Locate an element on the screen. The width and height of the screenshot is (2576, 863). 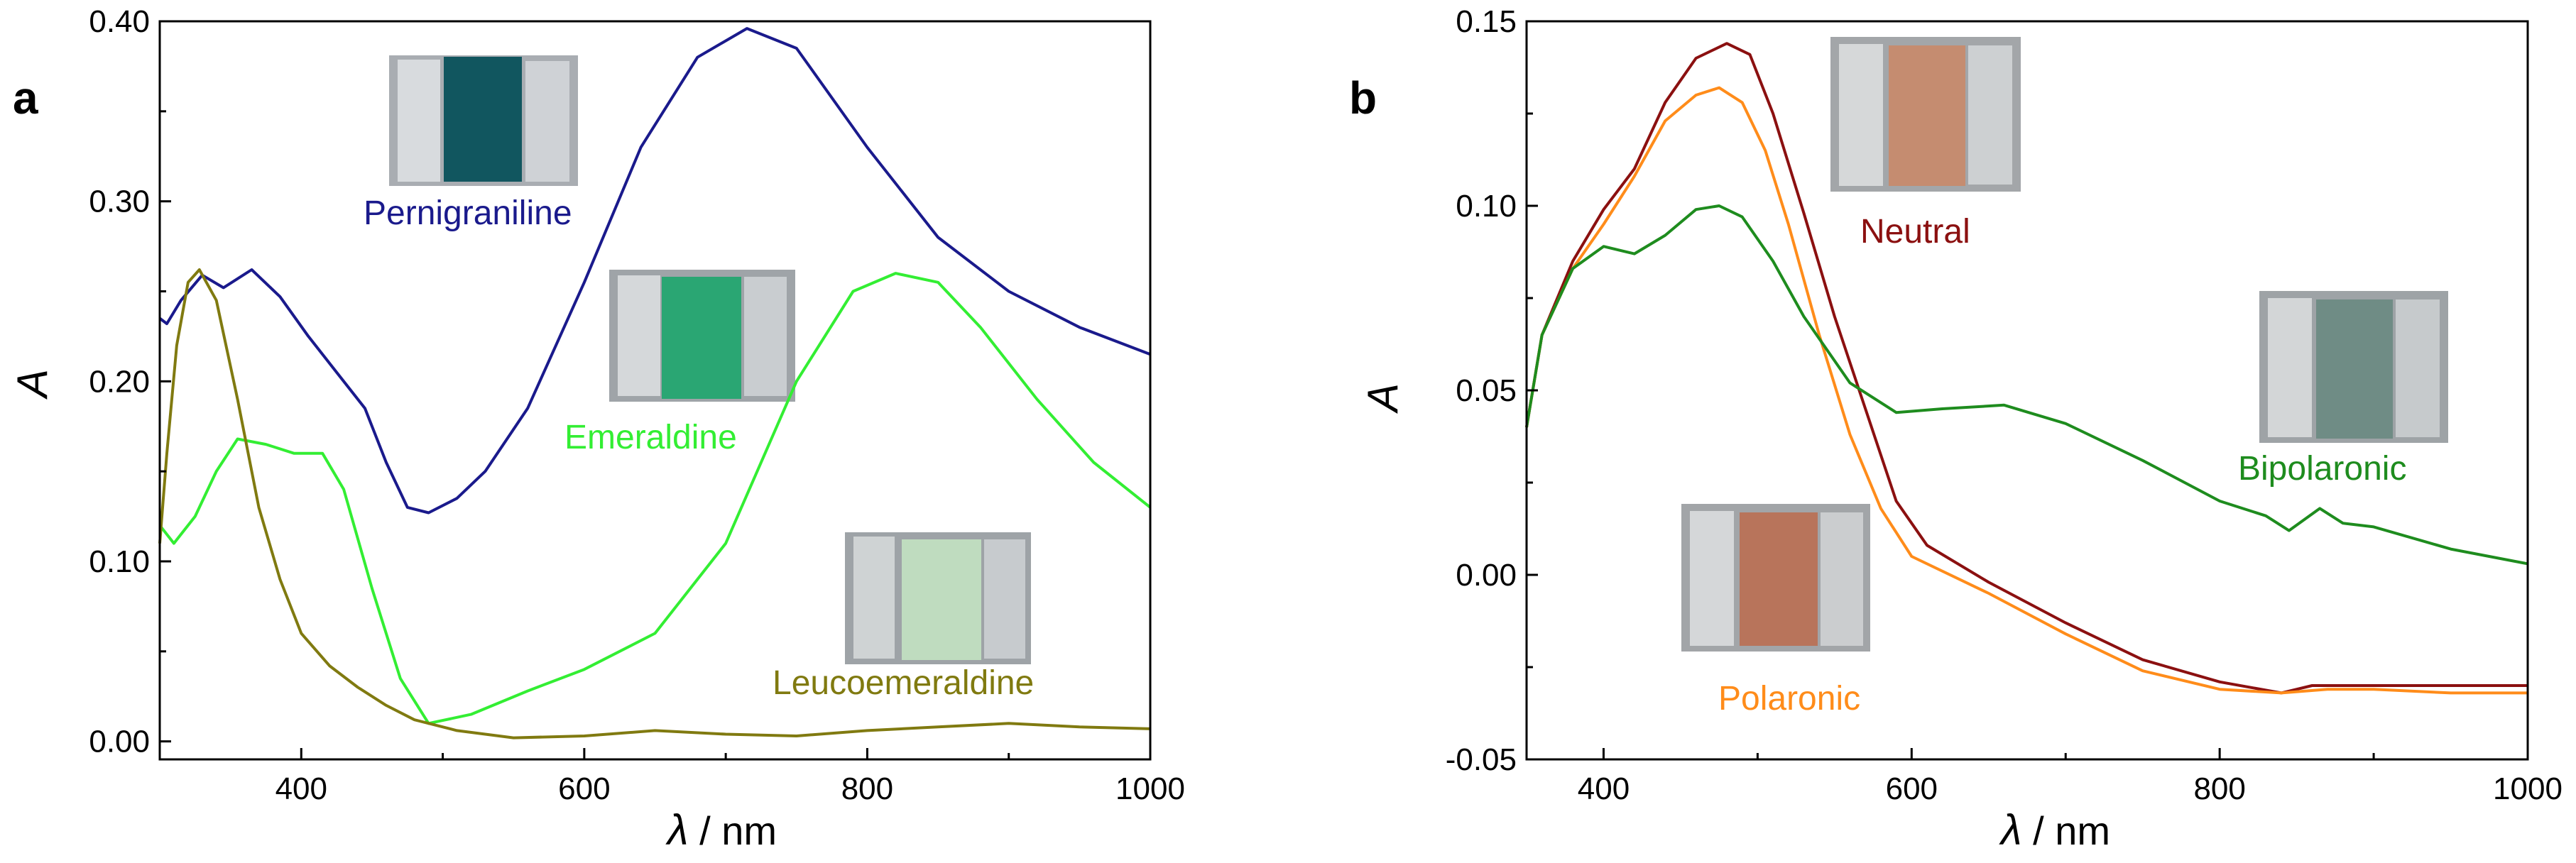
panel-a-ytick-label: 0.10 is located at coordinates (119, 561).